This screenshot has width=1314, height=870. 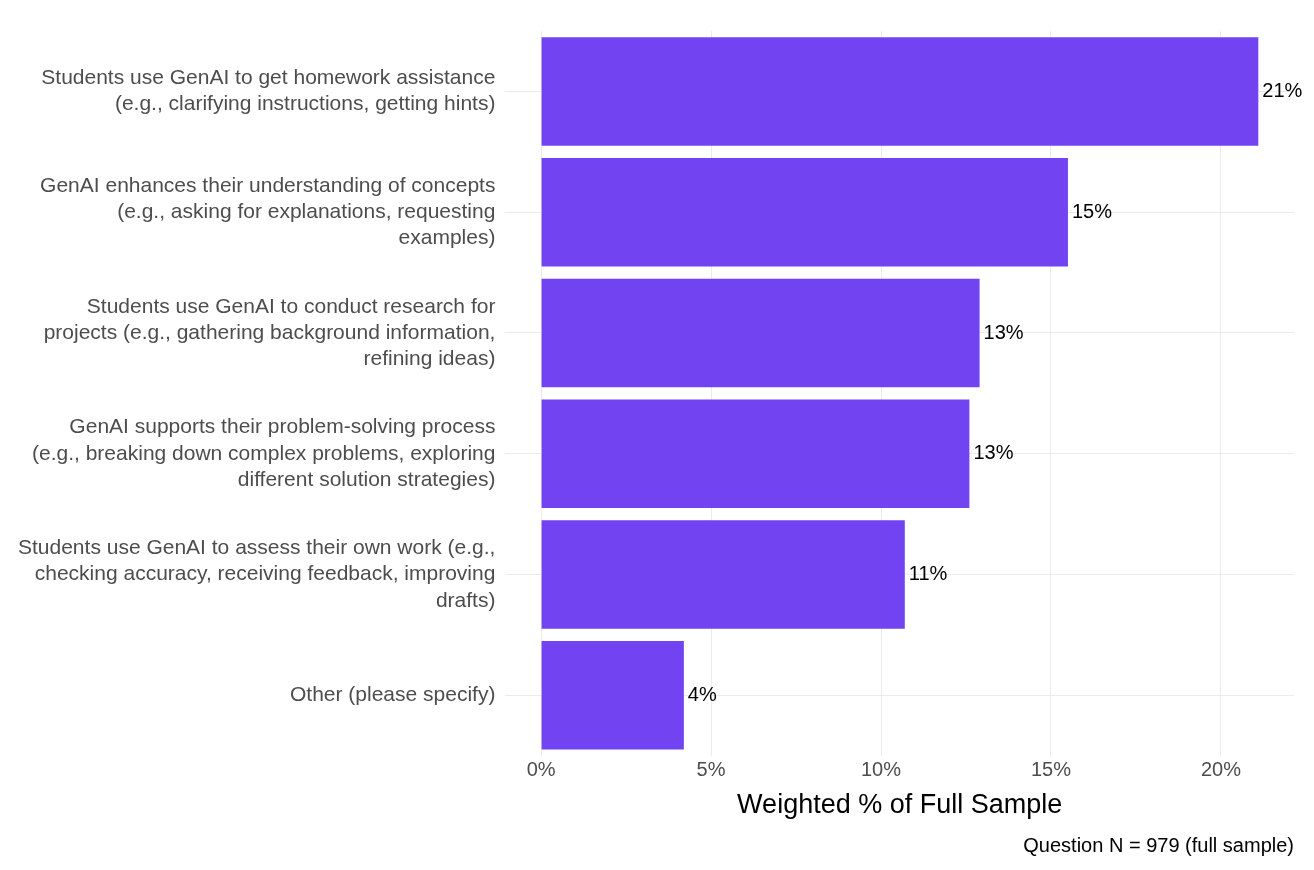 I want to click on x-tick-label: 0%, so click(x=541, y=769).